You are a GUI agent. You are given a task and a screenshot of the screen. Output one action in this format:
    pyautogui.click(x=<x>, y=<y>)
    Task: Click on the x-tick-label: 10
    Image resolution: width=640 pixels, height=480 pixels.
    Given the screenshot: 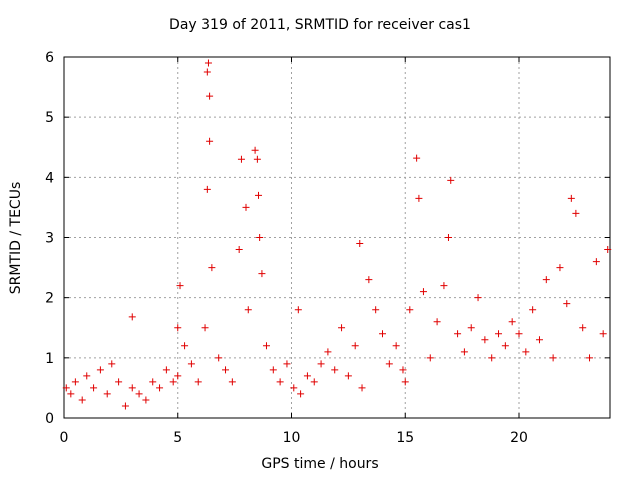 What is the action you would take?
    pyautogui.click(x=292, y=438)
    